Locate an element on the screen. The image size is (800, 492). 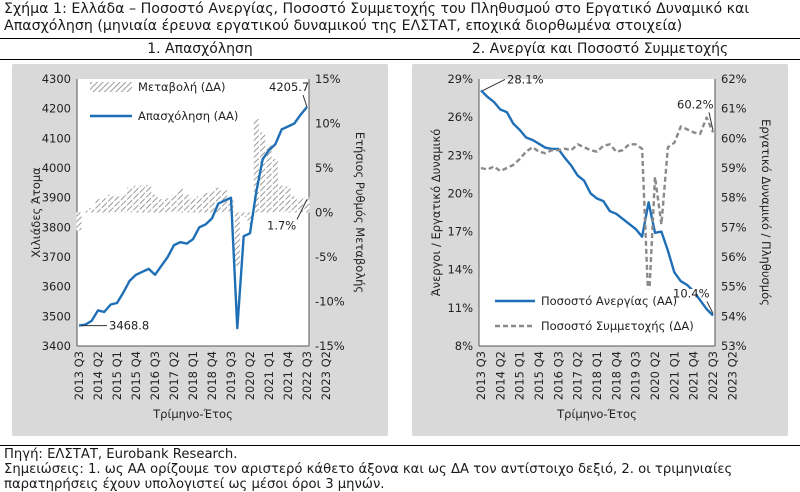
x-tick-label: 2015 Q4 is located at coordinates (539, 375).